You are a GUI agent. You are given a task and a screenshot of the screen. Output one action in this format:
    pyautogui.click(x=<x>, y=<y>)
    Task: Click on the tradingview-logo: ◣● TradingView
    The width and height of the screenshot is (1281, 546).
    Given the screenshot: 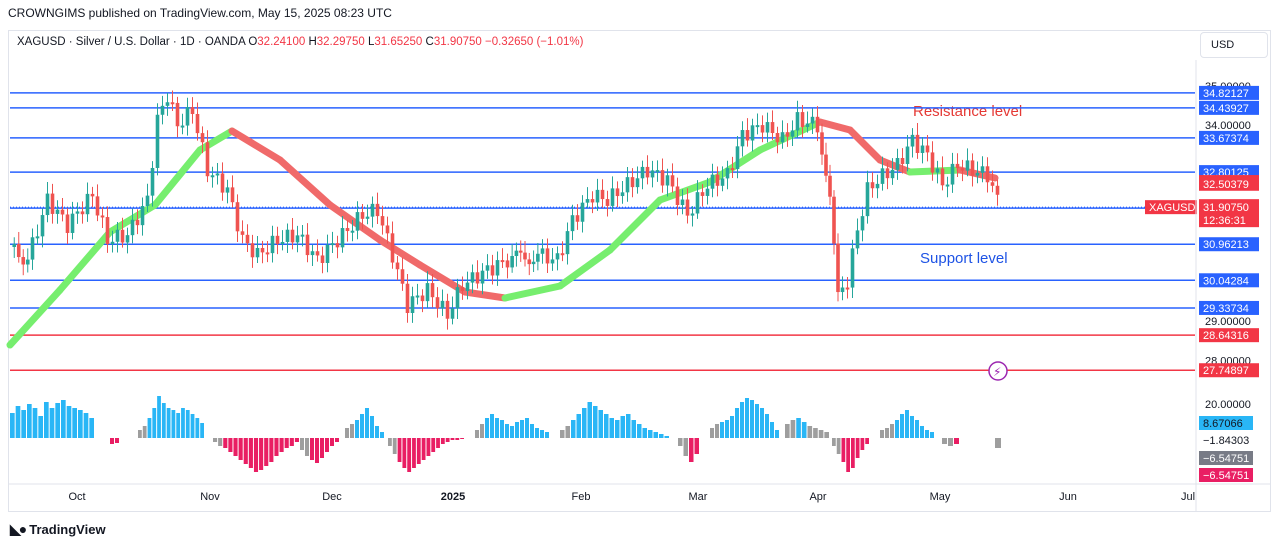 What is the action you would take?
    pyautogui.click(x=58, y=529)
    